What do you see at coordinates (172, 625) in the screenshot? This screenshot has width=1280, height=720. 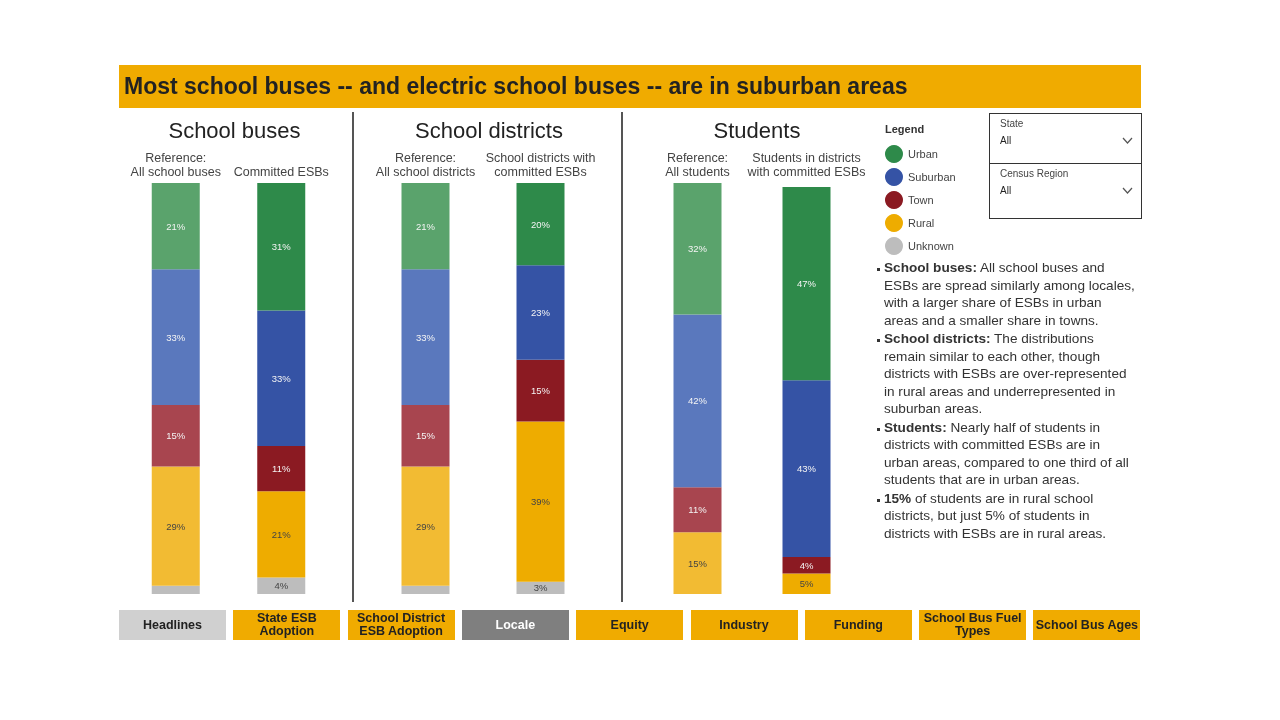 I see `text: Headlines` at bounding box center [172, 625].